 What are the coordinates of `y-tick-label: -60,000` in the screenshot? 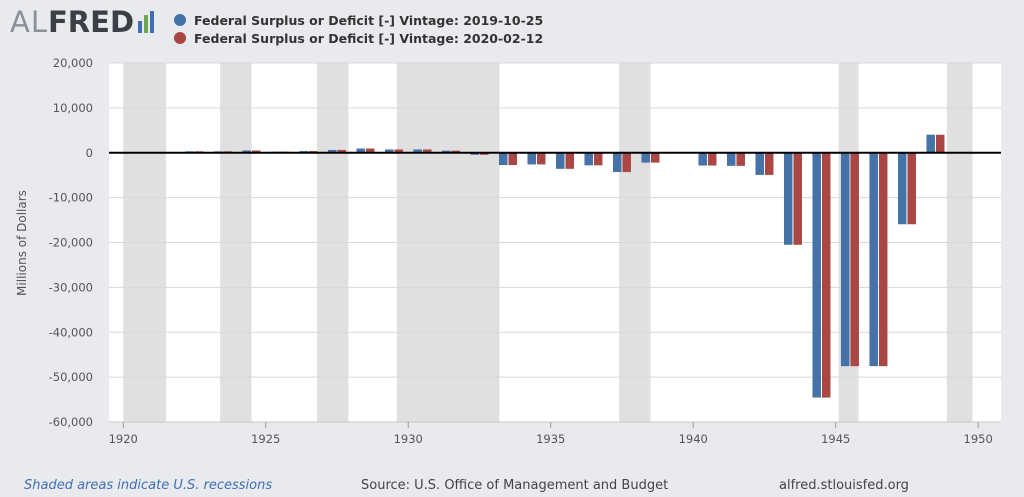 It's located at (71, 422).